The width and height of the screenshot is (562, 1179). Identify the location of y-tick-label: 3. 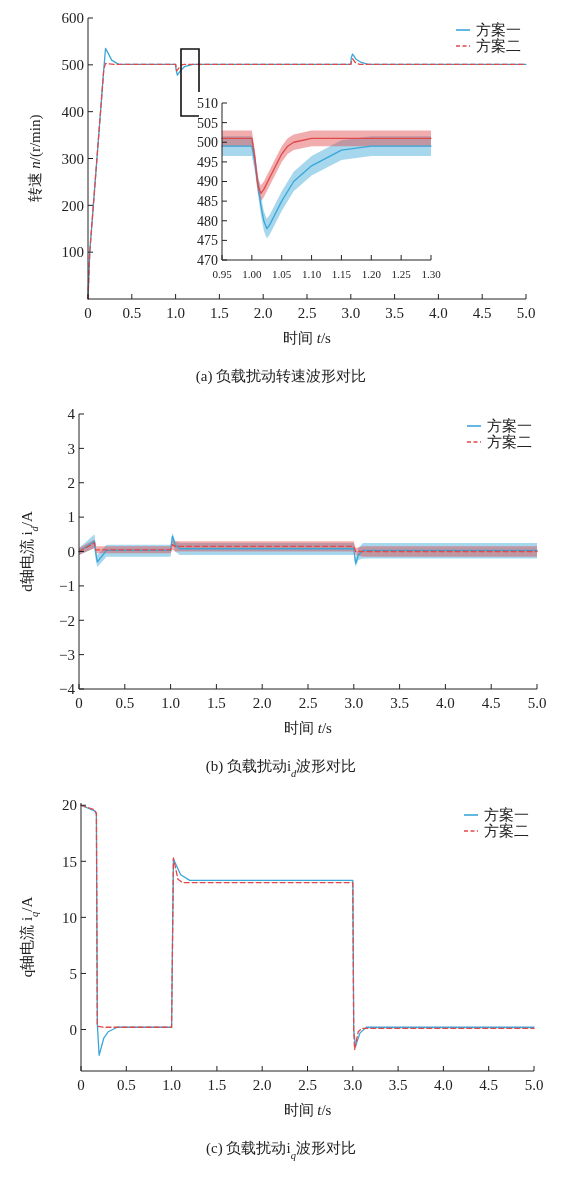
(71, 448).